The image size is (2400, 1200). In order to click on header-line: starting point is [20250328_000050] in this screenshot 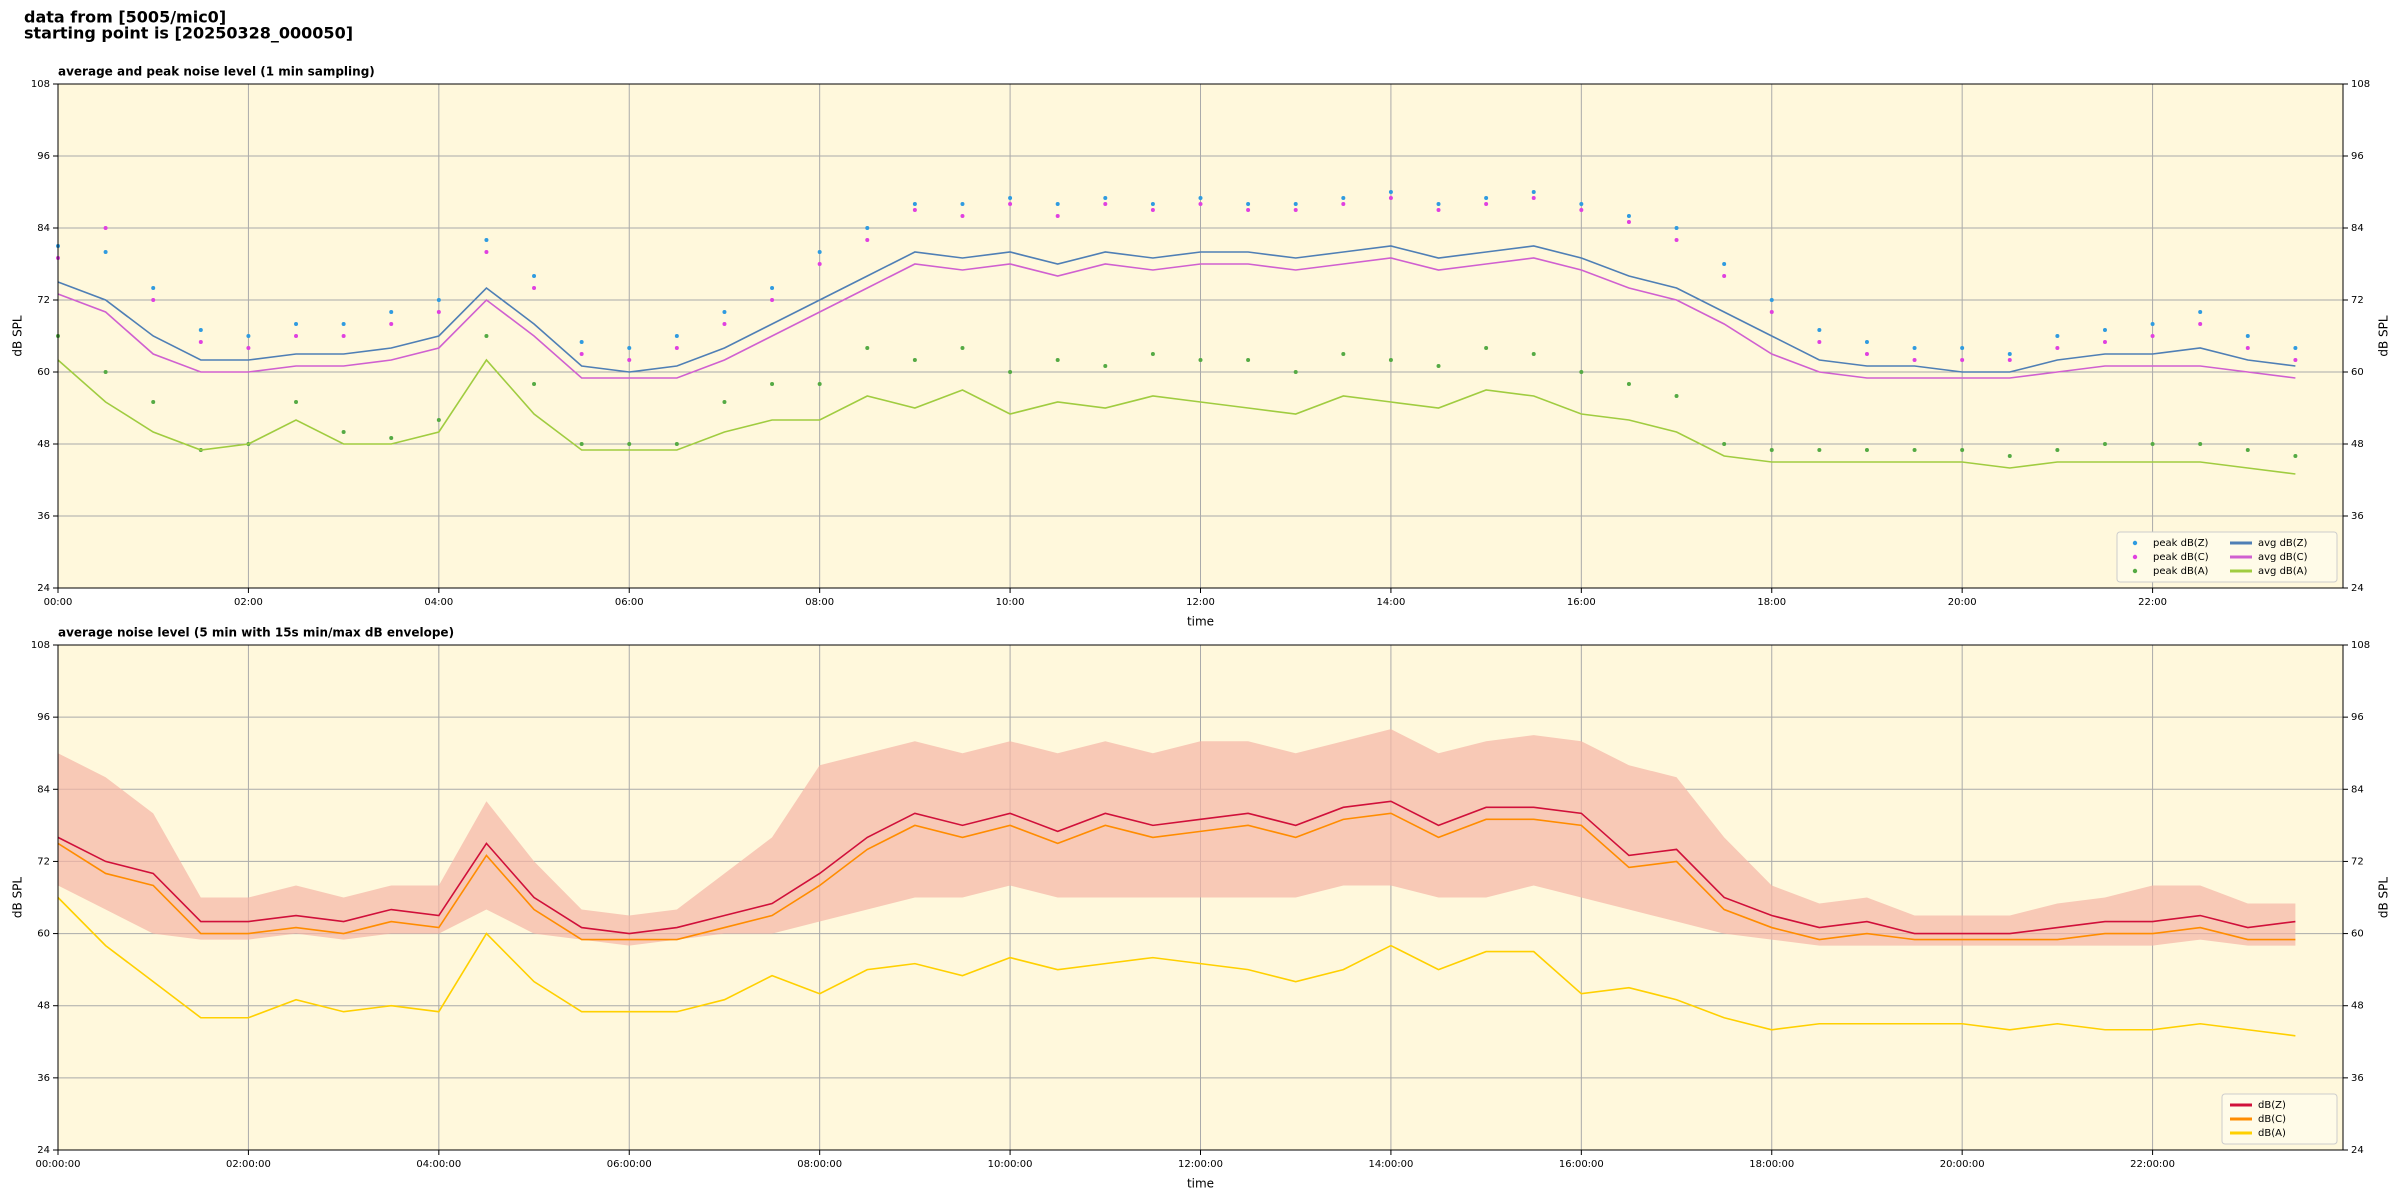, I will do `click(188, 33)`.